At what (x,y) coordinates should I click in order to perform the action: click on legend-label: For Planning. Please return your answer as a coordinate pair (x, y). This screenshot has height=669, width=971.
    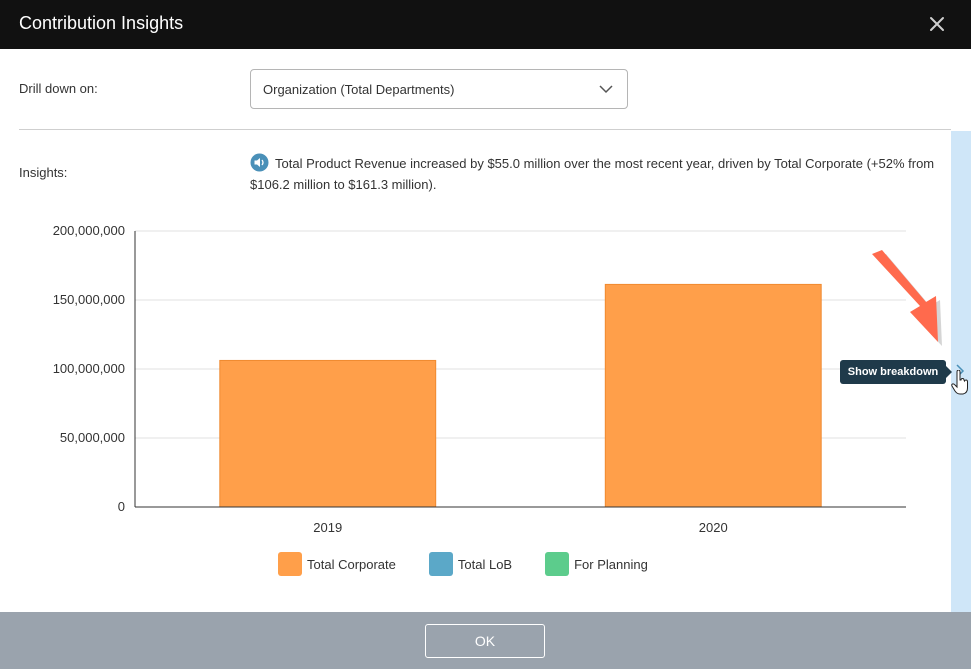
    Looking at the image, I should click on (611, 564).